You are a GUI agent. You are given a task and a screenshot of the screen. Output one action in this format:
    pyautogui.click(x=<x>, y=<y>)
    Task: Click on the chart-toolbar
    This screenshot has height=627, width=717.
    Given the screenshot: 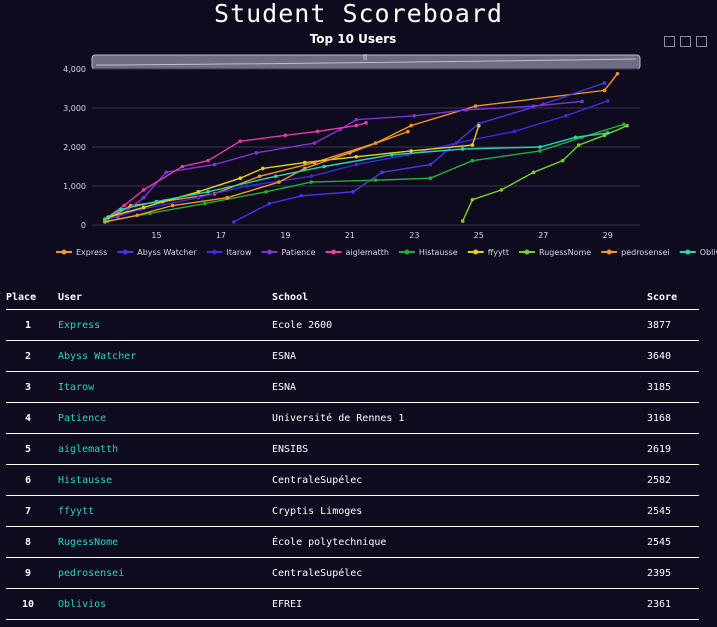 What is the action you would take?
    pyautogui.click(x=685, y=41)
    